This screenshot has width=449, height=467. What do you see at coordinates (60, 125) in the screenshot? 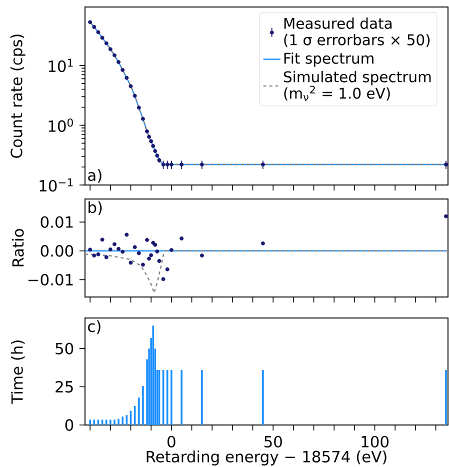
I see `y-tick-label: 10$^{0}$` at bounding box center [60, 125].